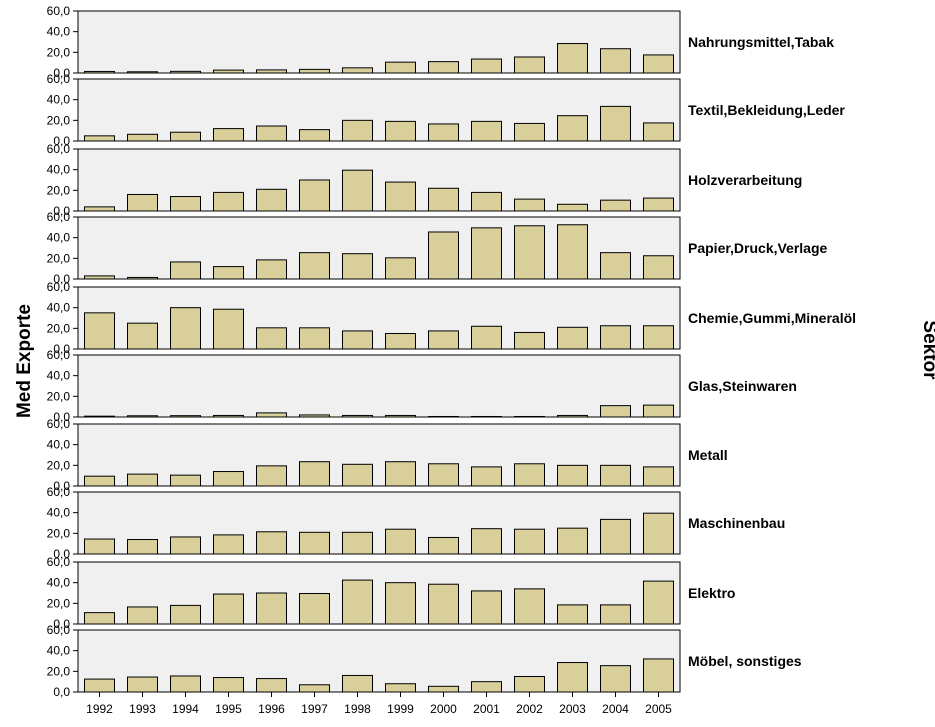 This screenshot has height=727, width=935. Describe the element at coordinates (357, 709) in the screenshot. I see `x-tick-label: 1998` at that location.